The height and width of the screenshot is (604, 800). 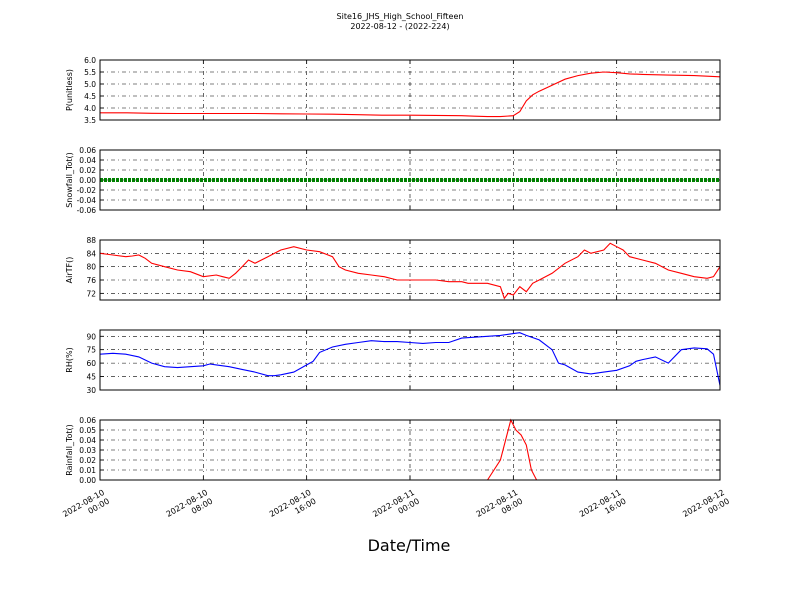 I want to click on y-tick-label: 80, so click(x=91, y=267).